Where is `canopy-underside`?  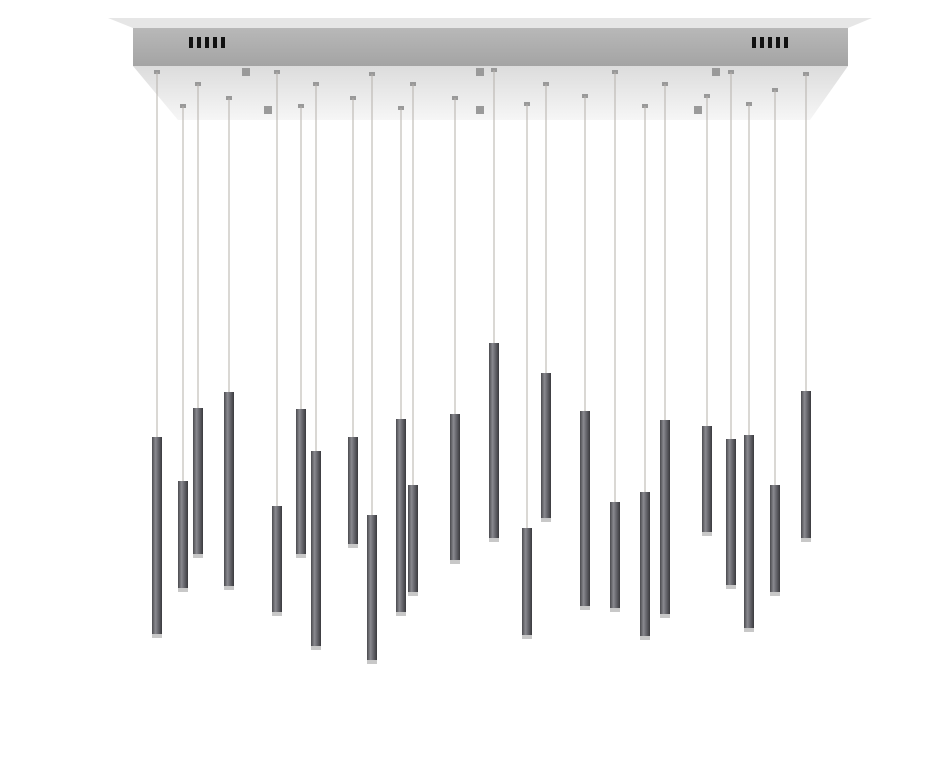
canopy-underside is located at coordinates (490, 93).